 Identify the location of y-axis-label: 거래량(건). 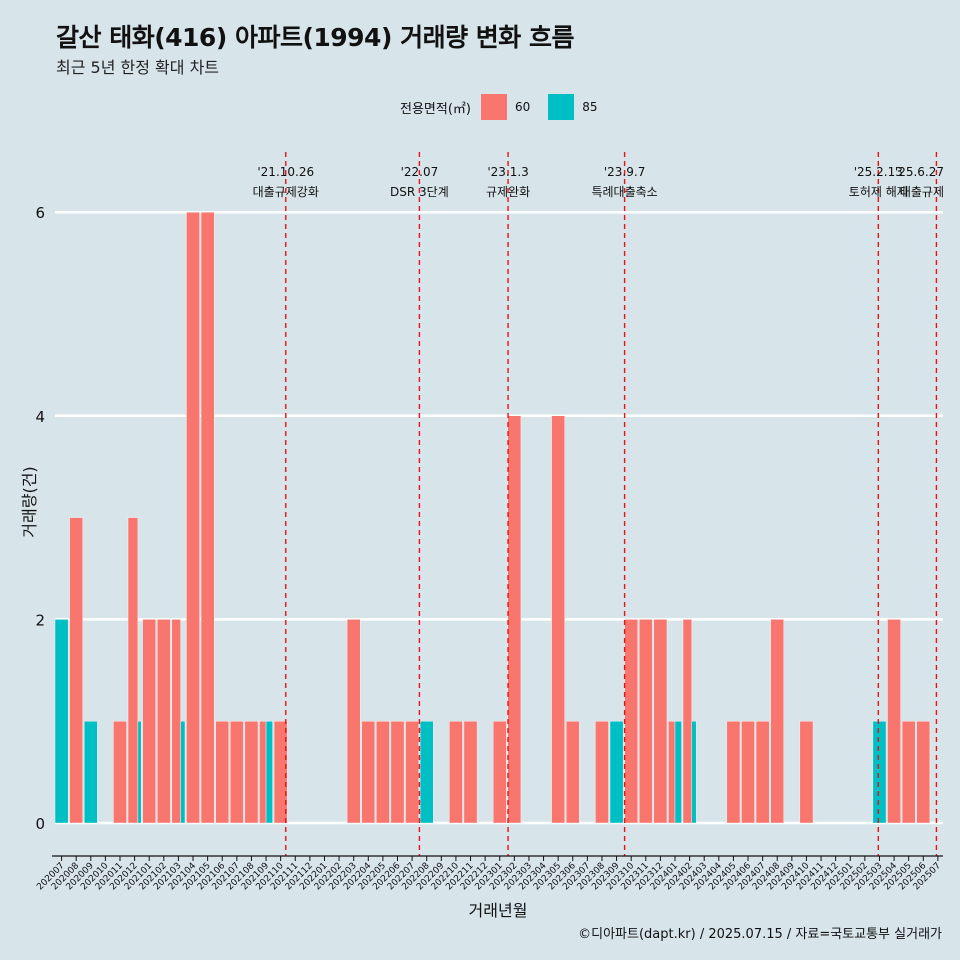
(29, 502).